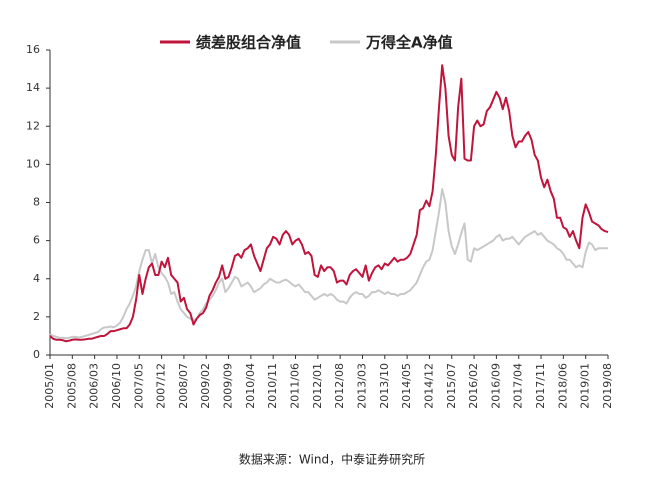  Describe the element at coordinates (562, 386) in the screenshot. I see `x-tick-label: 2018/06` at that location.